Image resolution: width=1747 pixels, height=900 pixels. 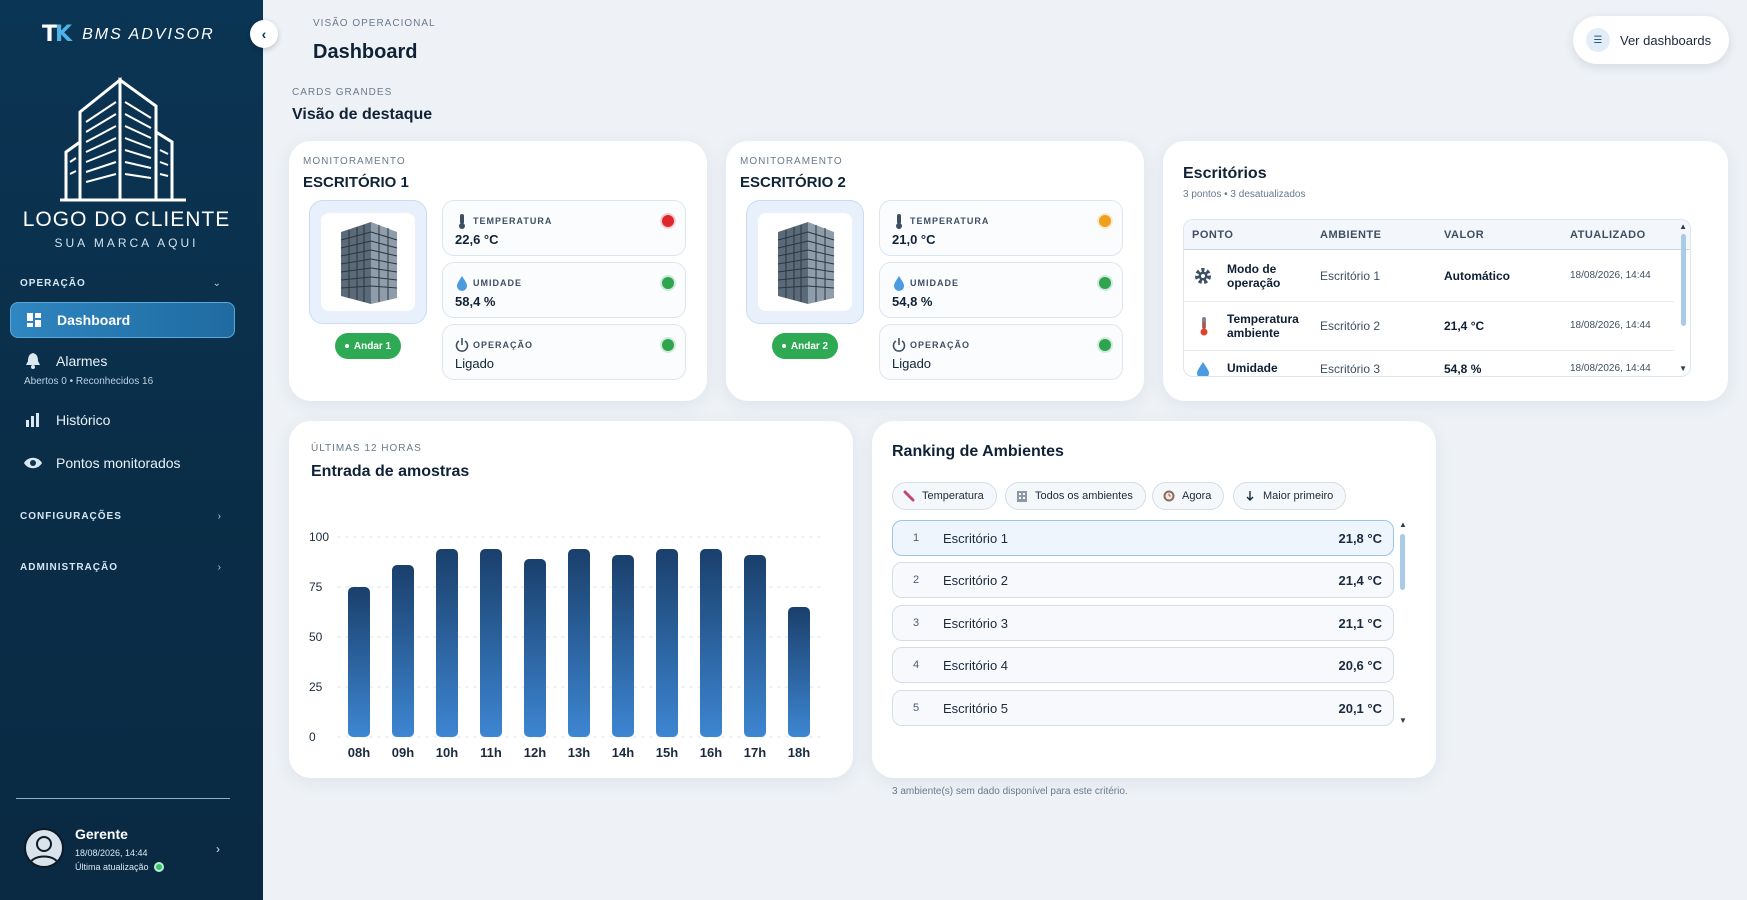 I want to click on ranking-row: 3 Escritório 3 21,1 °C, so click(x=1143, y=623).